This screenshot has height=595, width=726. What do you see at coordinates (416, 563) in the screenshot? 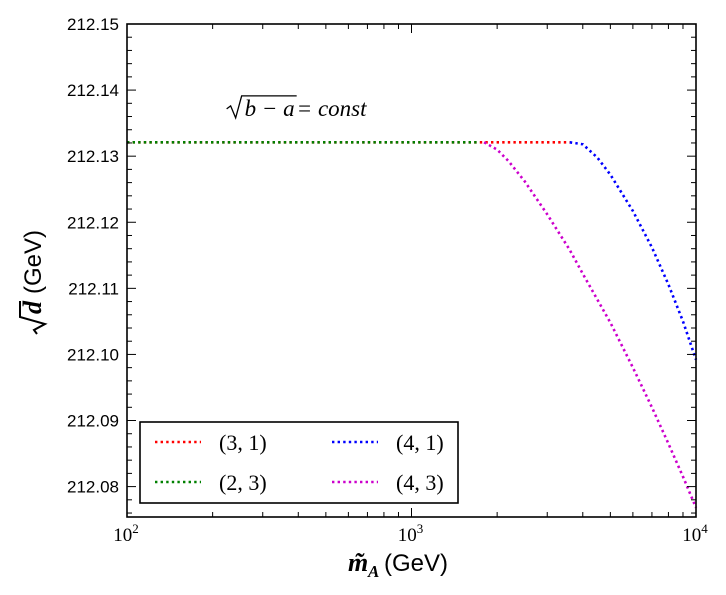
I see `x-axis-title-unit: (GeV)` at bounding box center [416, 563].